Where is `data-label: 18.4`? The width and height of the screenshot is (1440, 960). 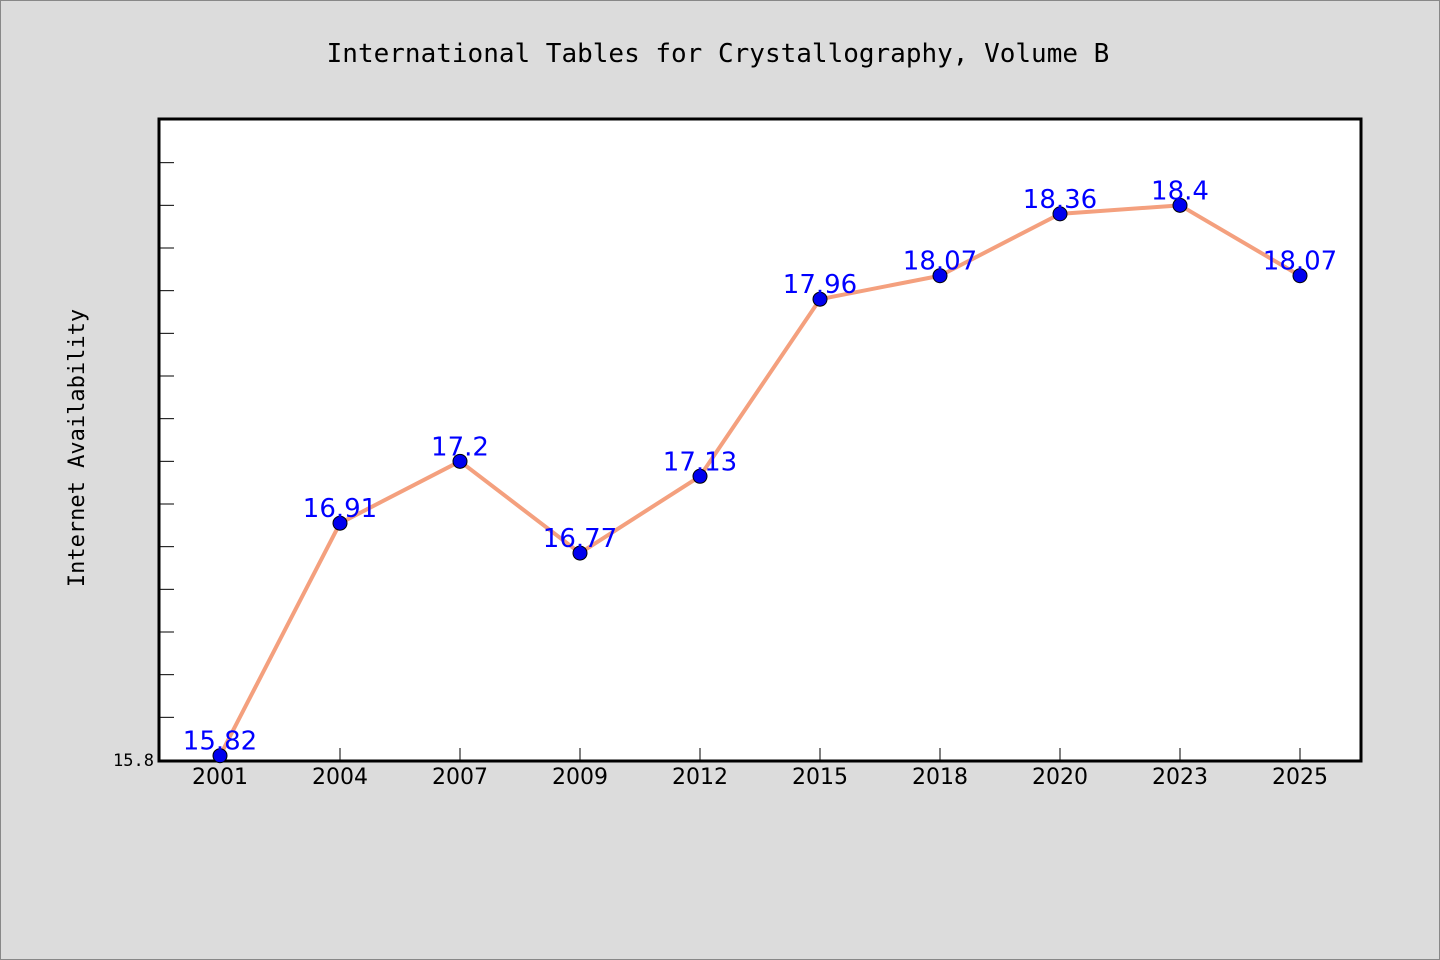 data-label: 18.4 is located at coordinates (1180, 191).